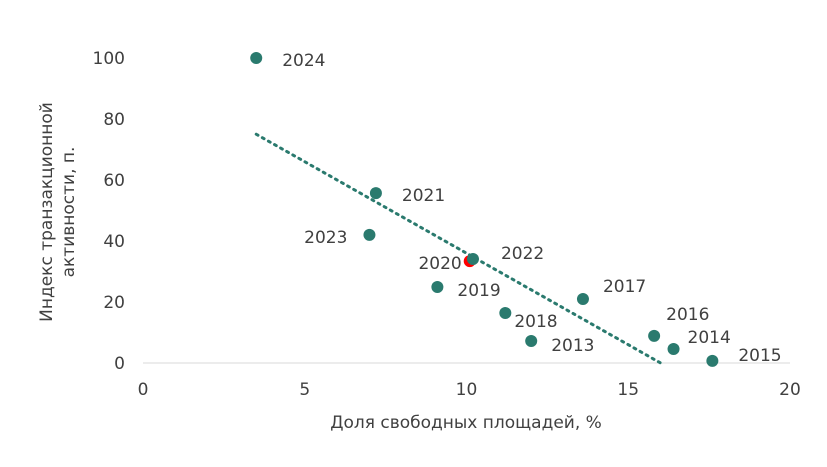  Describe the element at coordinates (572, 346) in the screenshot. I see `data-label: 2013` at that location.